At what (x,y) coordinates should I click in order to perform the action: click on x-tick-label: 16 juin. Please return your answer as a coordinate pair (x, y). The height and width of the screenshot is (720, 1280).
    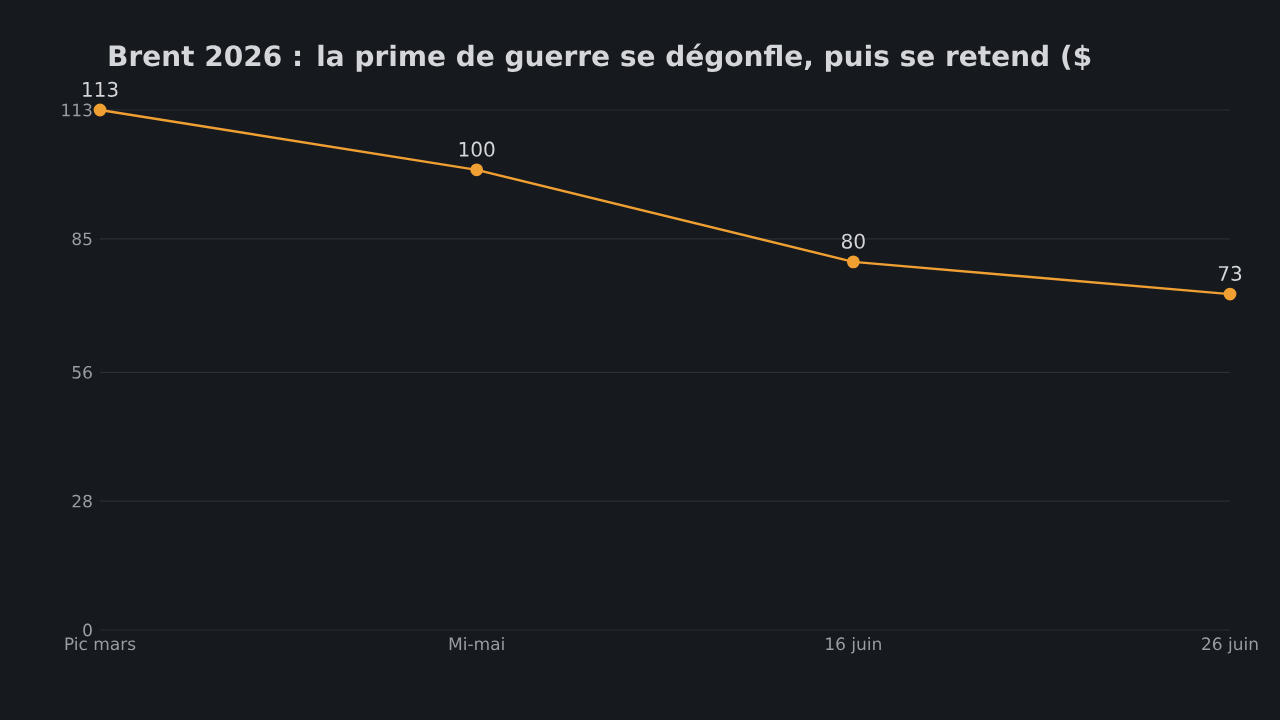
    Looking at the image, I should click on (853, 645).